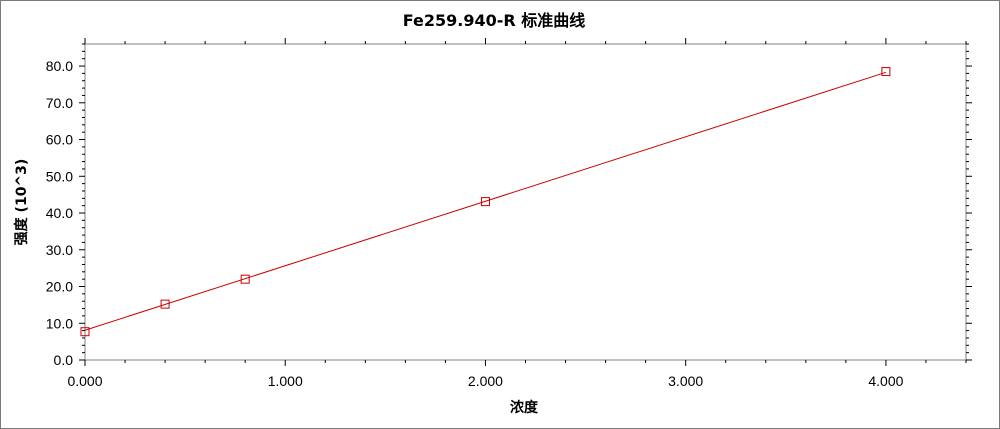 The height and width of the screenshot is (429, 1000). Describe the element at coordinates (885, 381) in the screenshot. I see `x-tick-label: 4.000` at that location.